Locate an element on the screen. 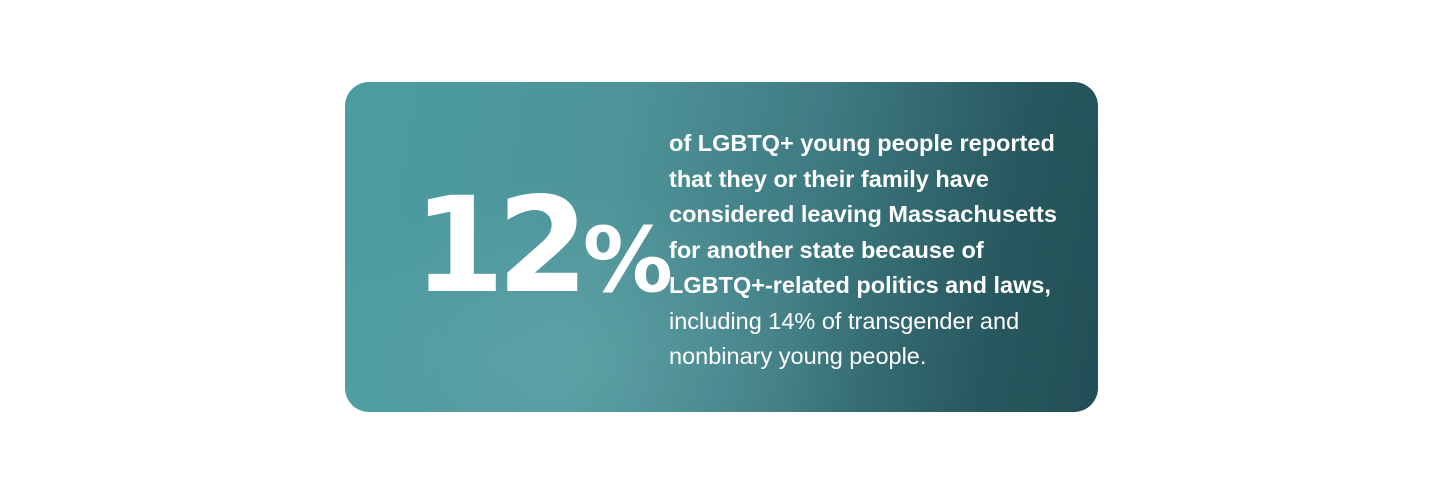 This screenshot has width=1440, height=490. description-line-secondary: including 14% of transgender and is located at coordinates (844, 320).